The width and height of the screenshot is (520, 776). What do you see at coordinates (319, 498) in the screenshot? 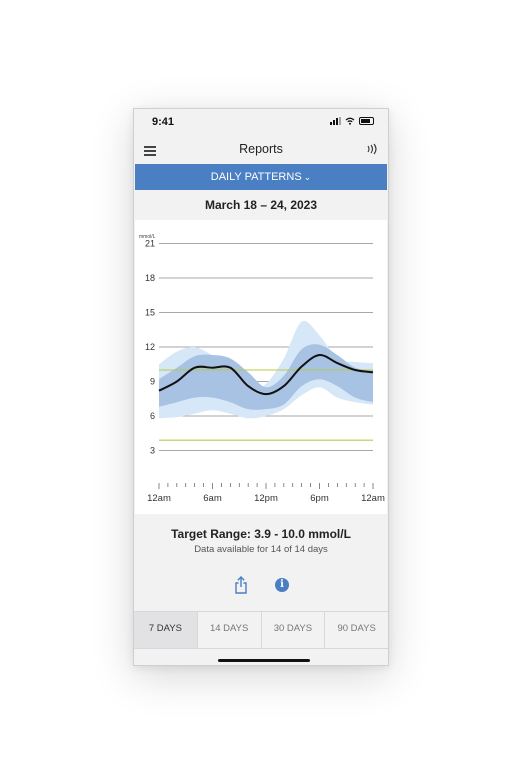
I see `x-tick-label: 6pm` at bounding box center [319, 498].